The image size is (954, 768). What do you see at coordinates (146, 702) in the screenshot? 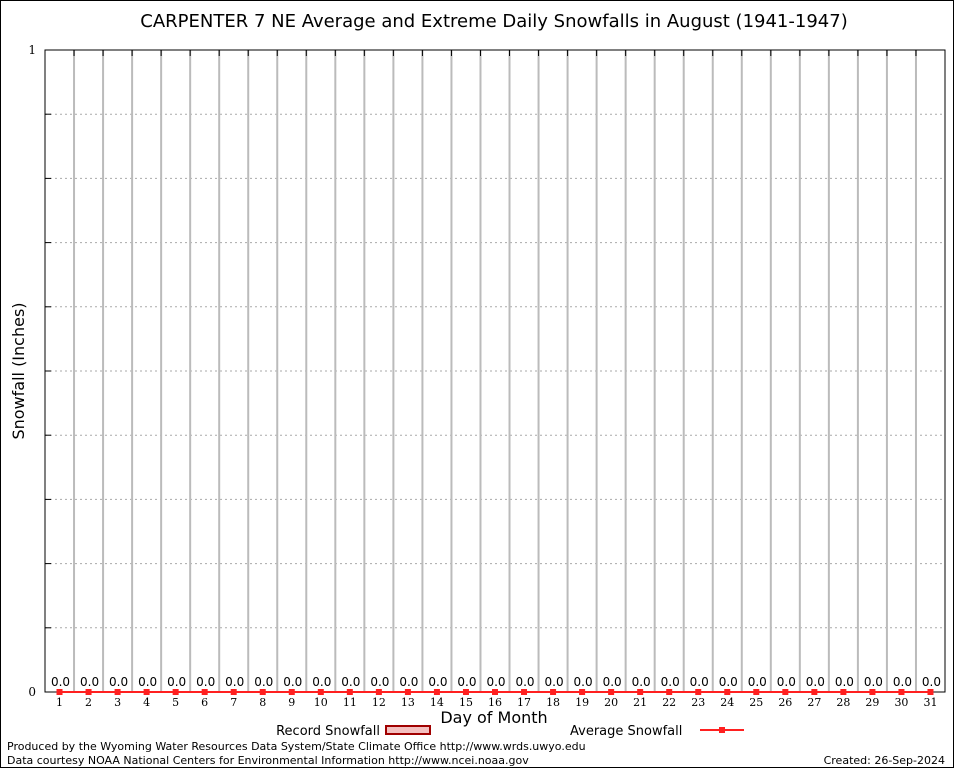
I see `x-tick-label: 4` at bounding box center [146, 702].